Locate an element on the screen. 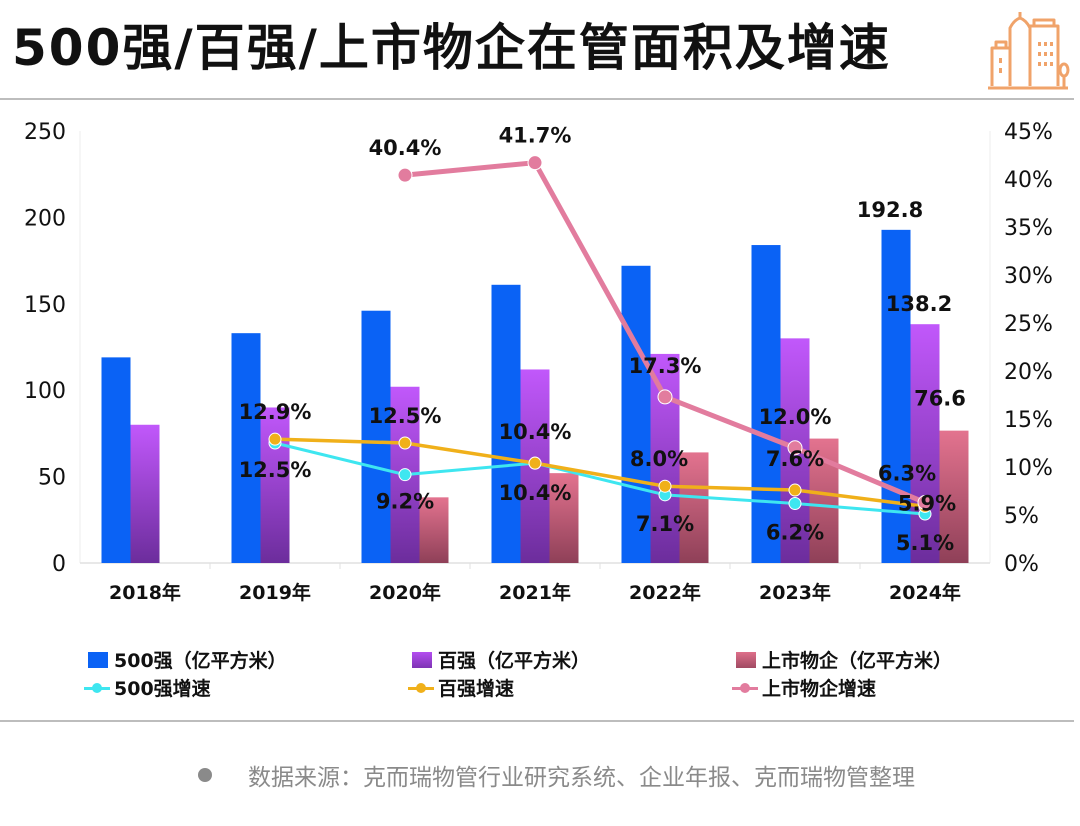 This screenshot has height=826, width=1080. line-500-growth is located at coordinates (600, 478).